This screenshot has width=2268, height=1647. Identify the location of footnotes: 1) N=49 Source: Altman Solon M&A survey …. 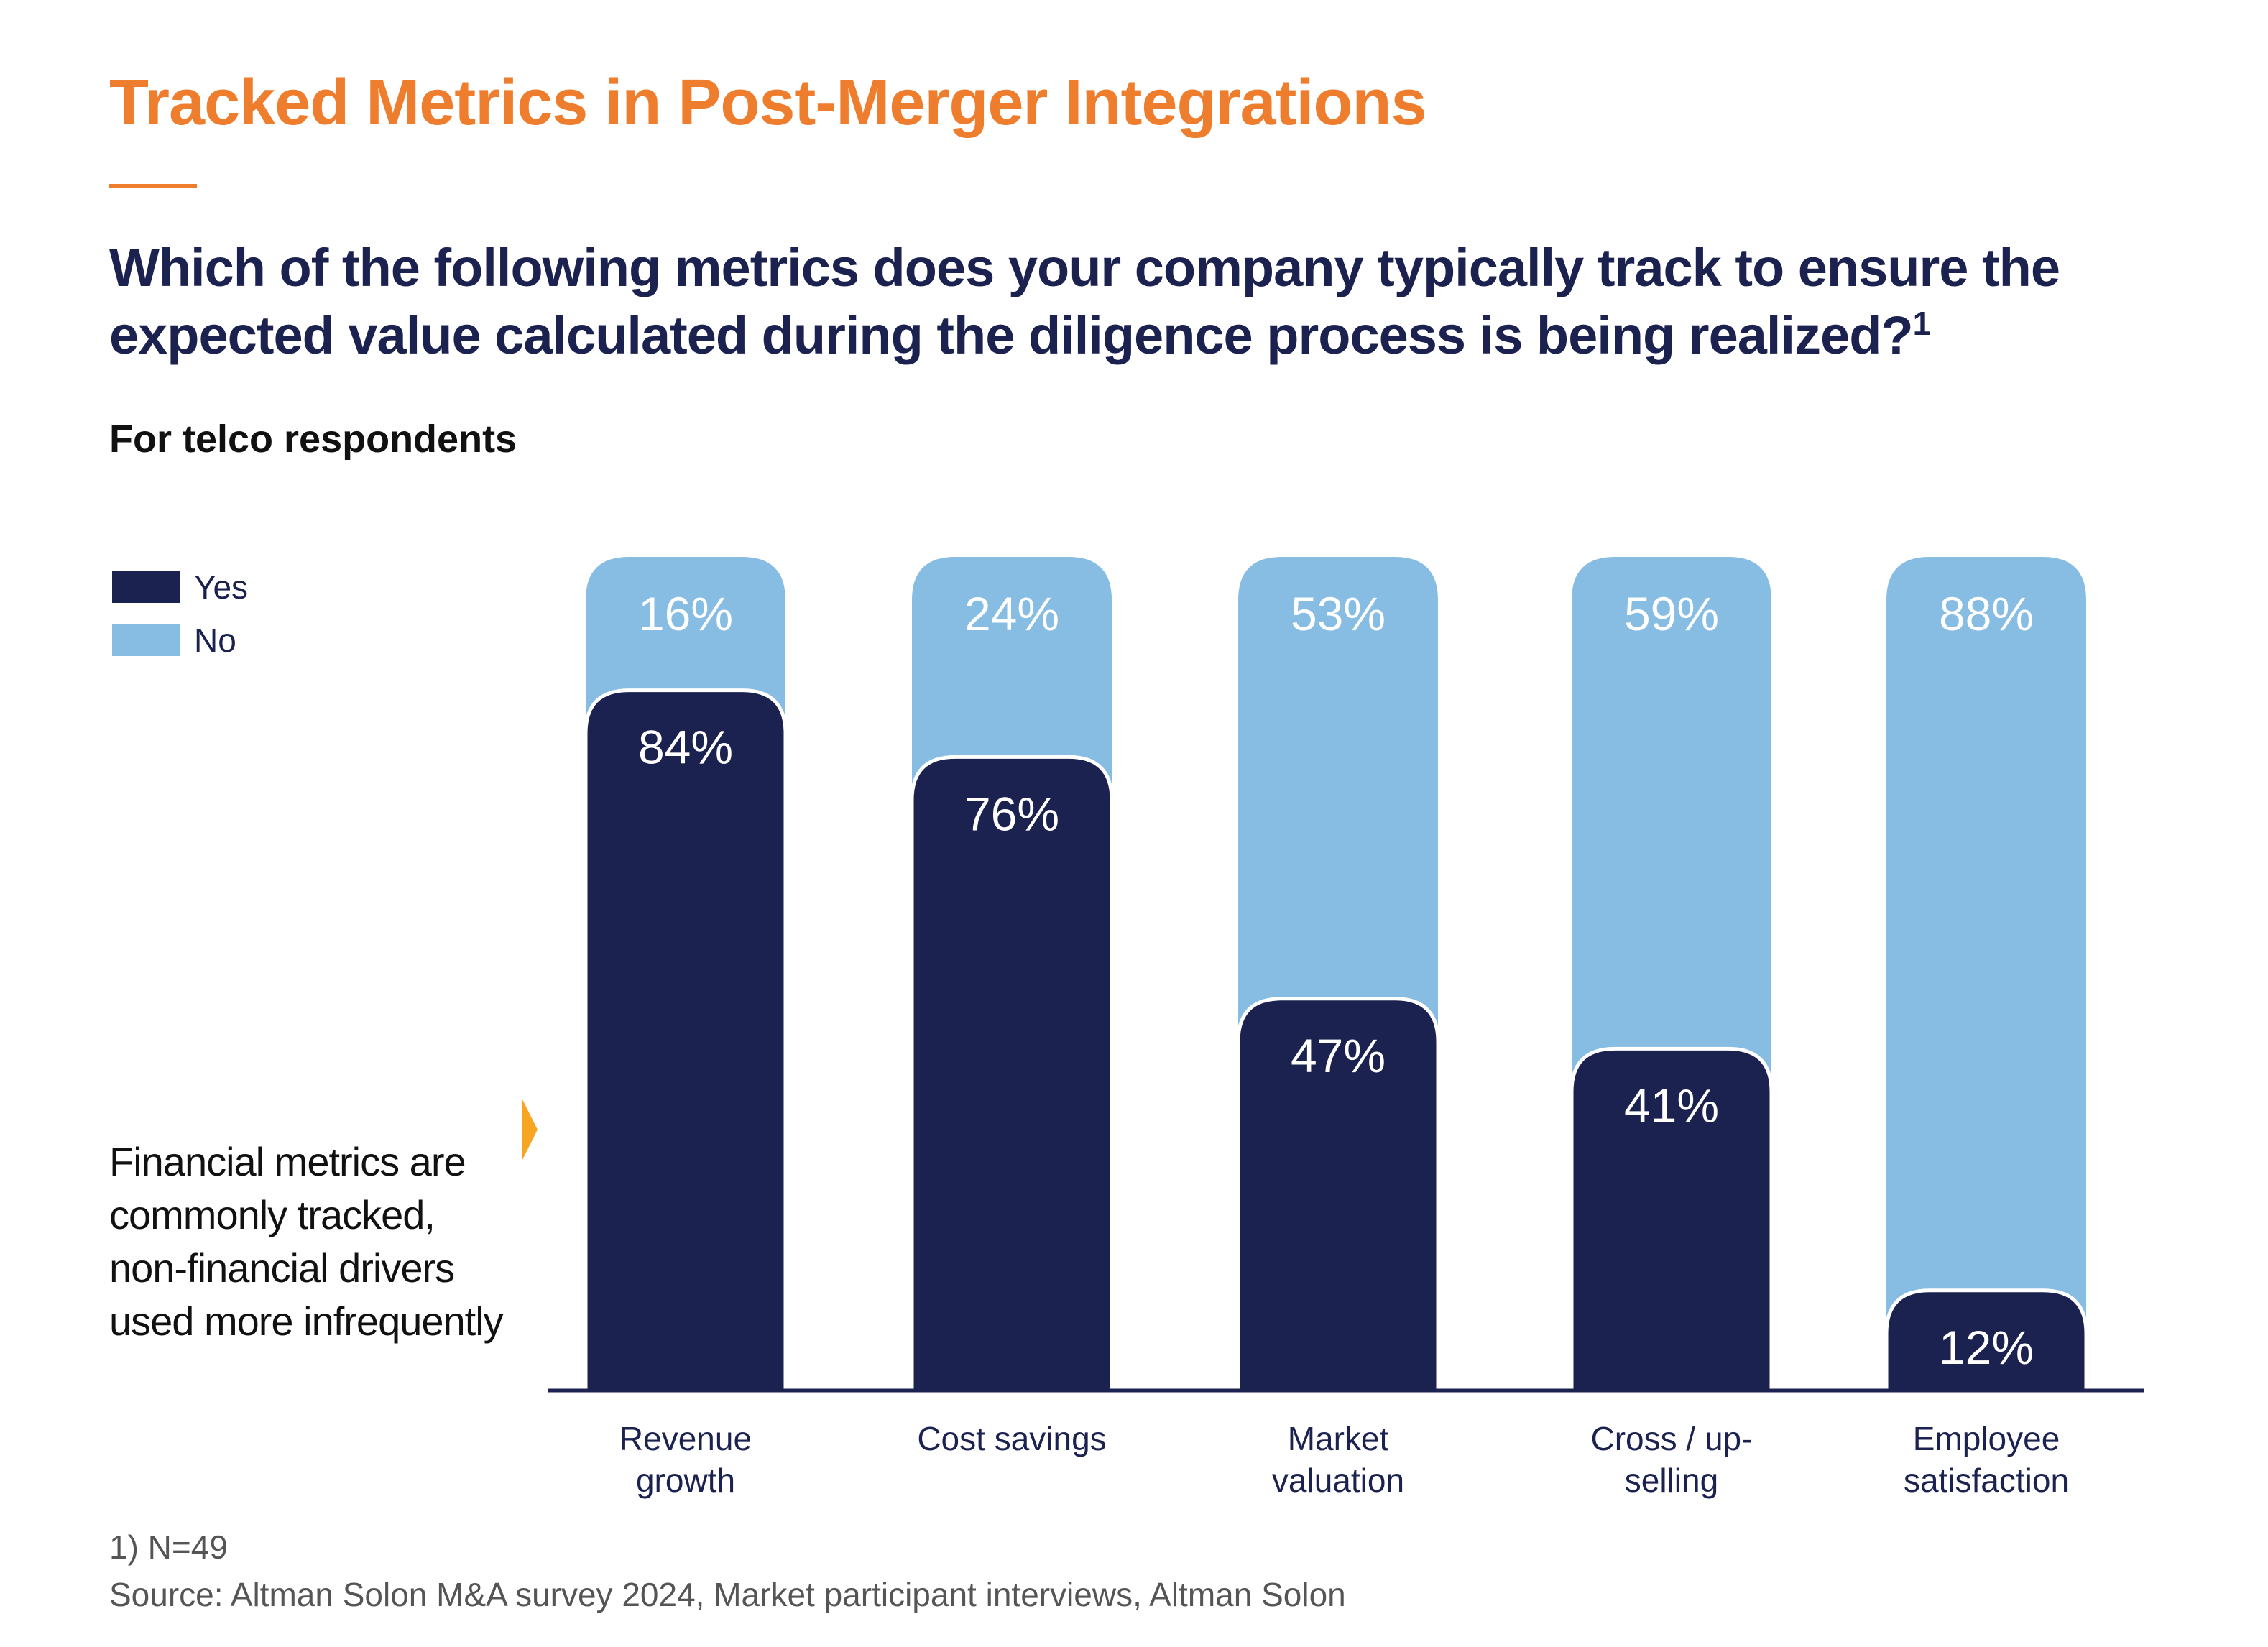
(728, 1570).